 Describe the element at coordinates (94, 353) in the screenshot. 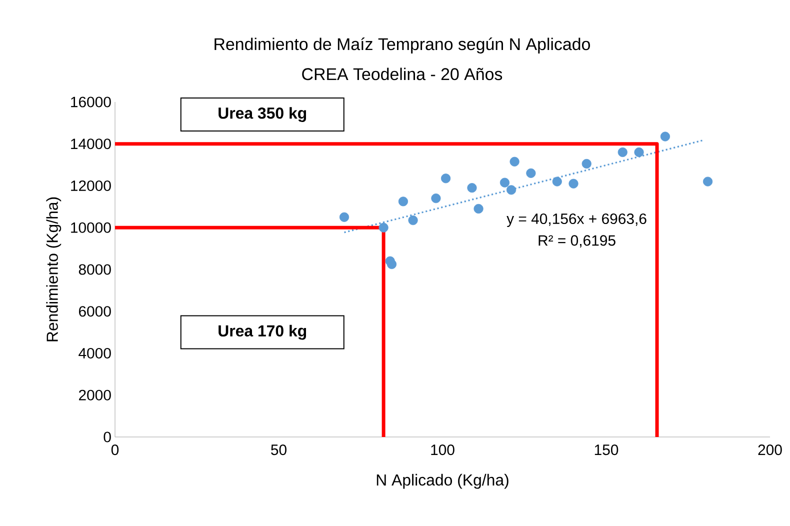

I see `y-tick-label: 4000` at that location.